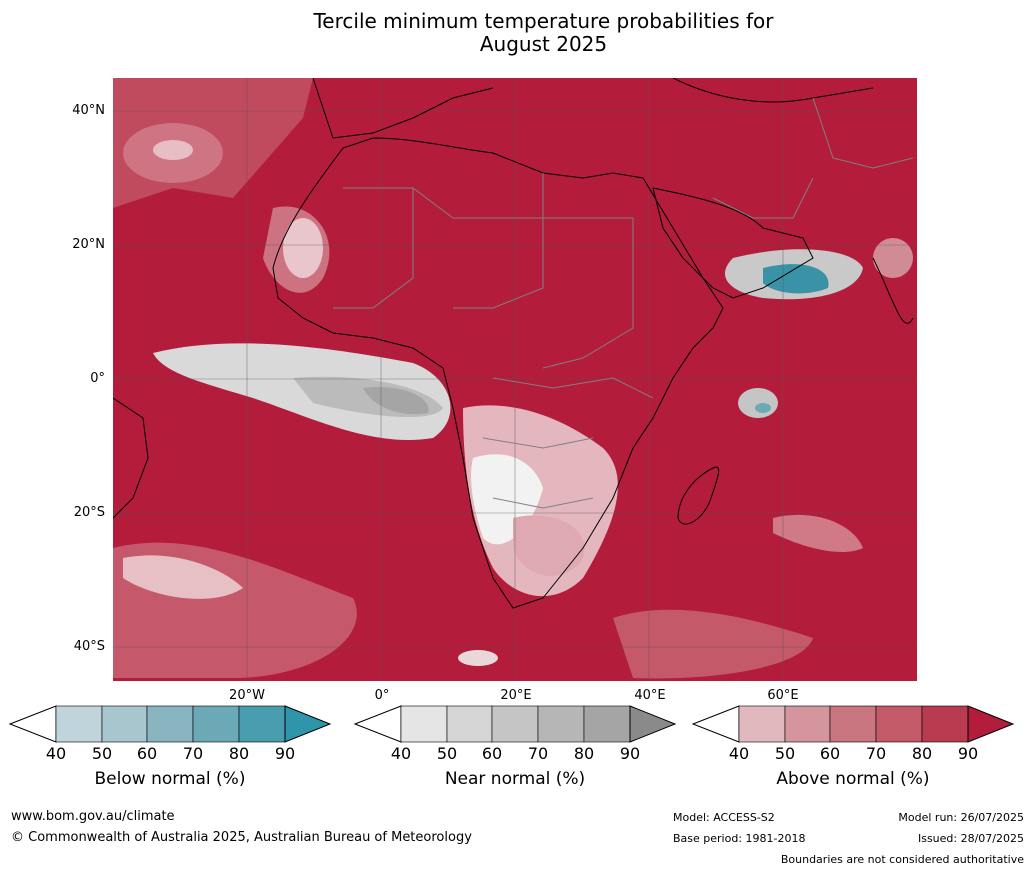  Describe the element at coordinates (630, 753) in the screenshot. I see `cb-near-tick-90: 90` at that location.